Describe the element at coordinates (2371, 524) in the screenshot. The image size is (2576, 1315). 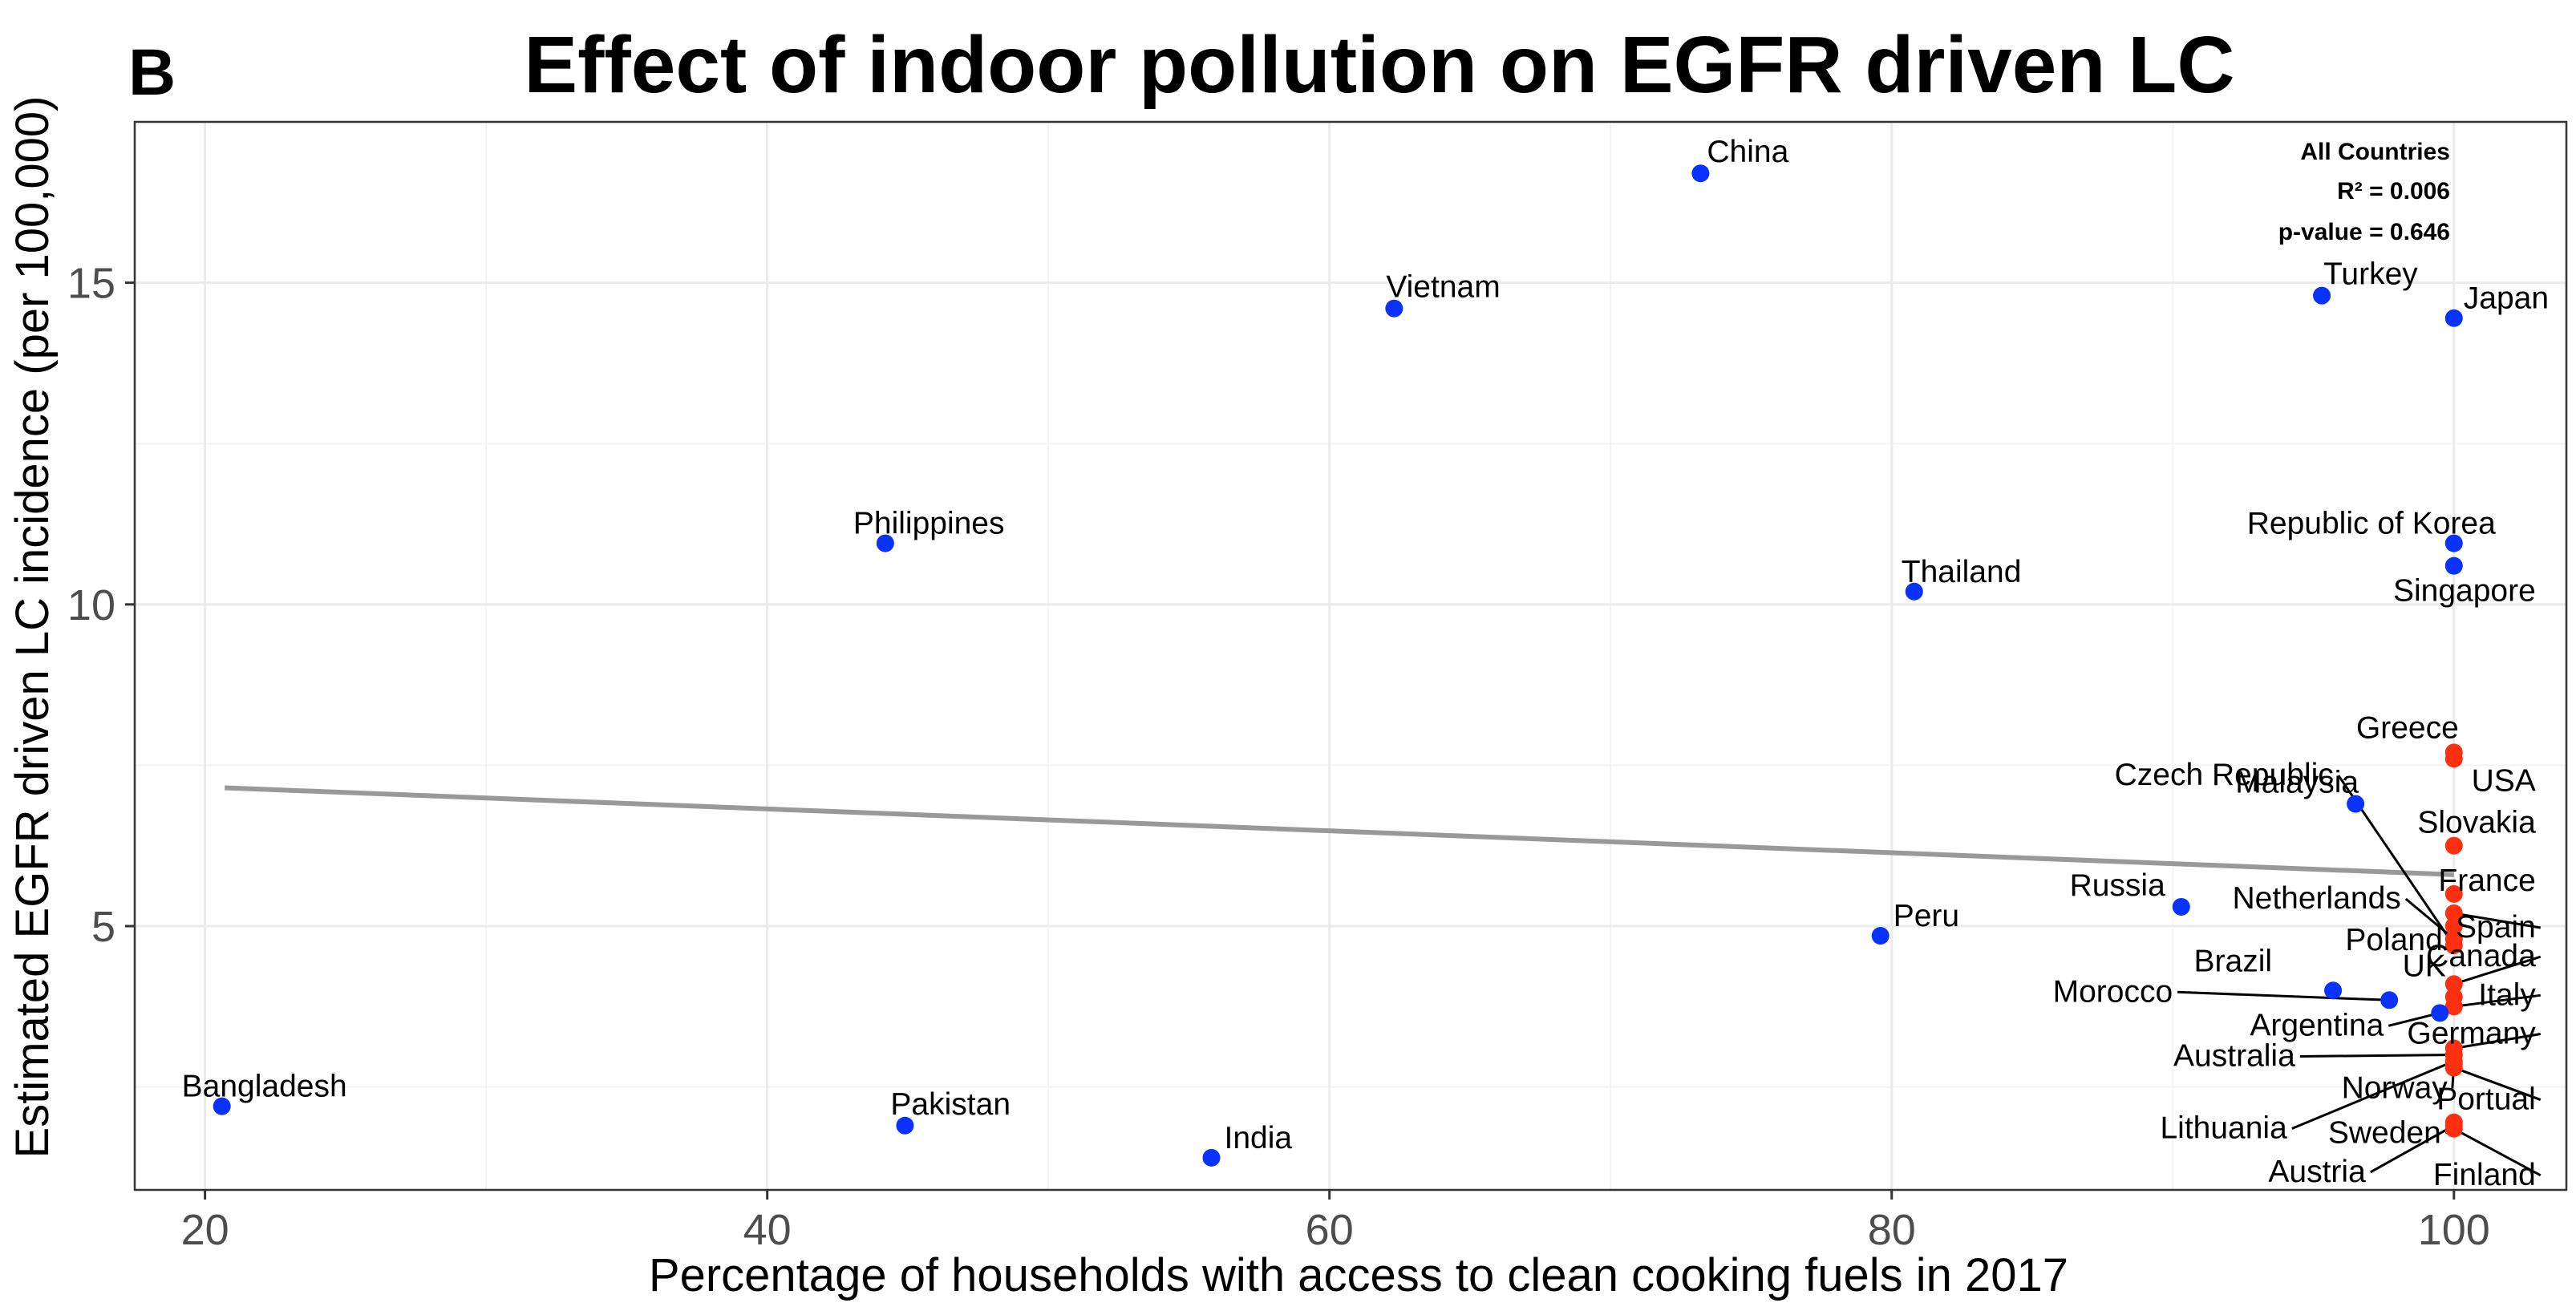
I see `label-republic-of-korea: Republic of Korea` at that location.